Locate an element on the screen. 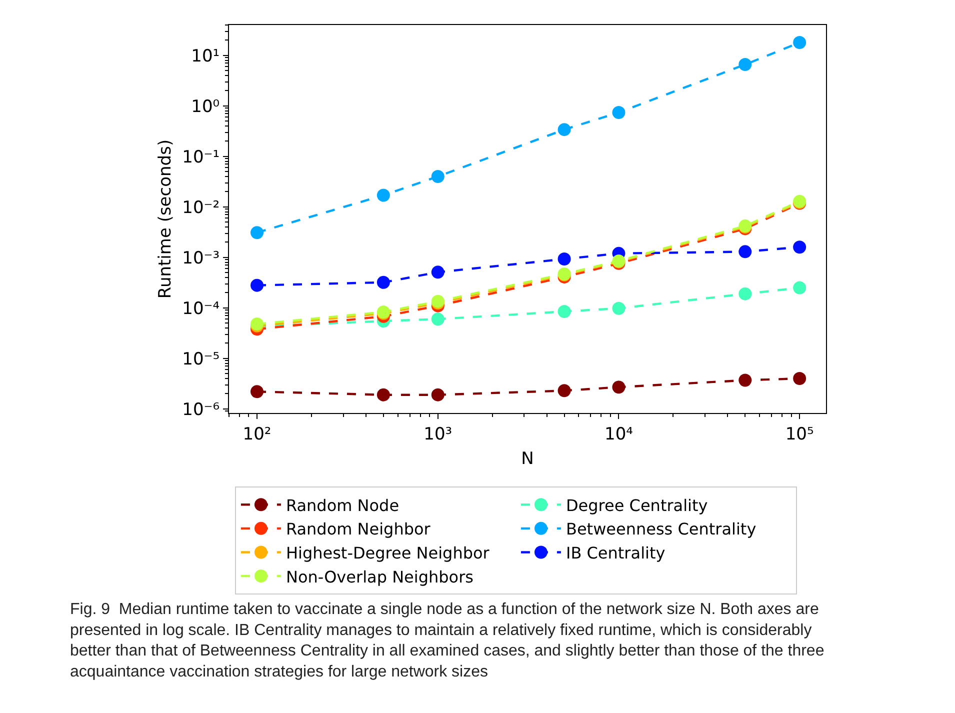  legend-label: Betweenness Centrality is located at coordinates (661, 529).